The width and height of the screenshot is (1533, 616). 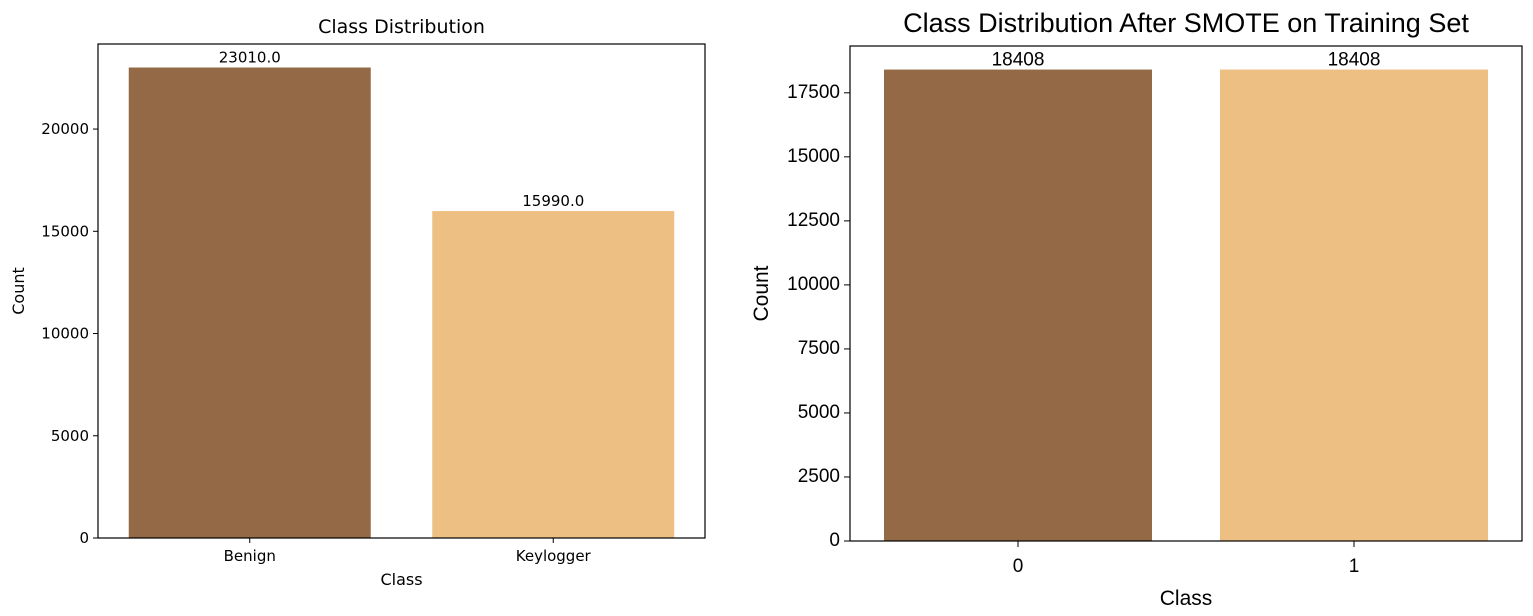 I want to click on y-tick-label: 12500, so click(x=813, y=220).